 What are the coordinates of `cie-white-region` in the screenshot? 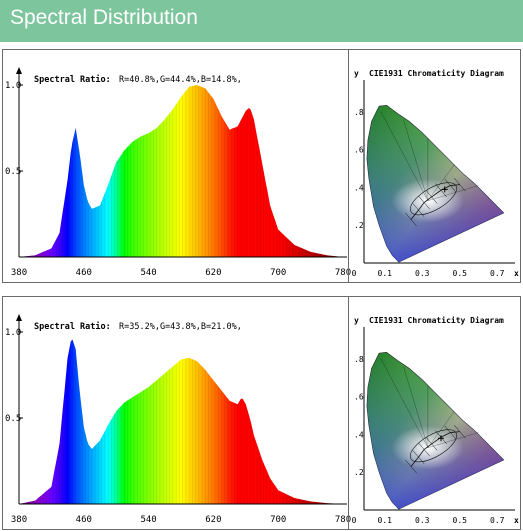 It's located at (427, 447).